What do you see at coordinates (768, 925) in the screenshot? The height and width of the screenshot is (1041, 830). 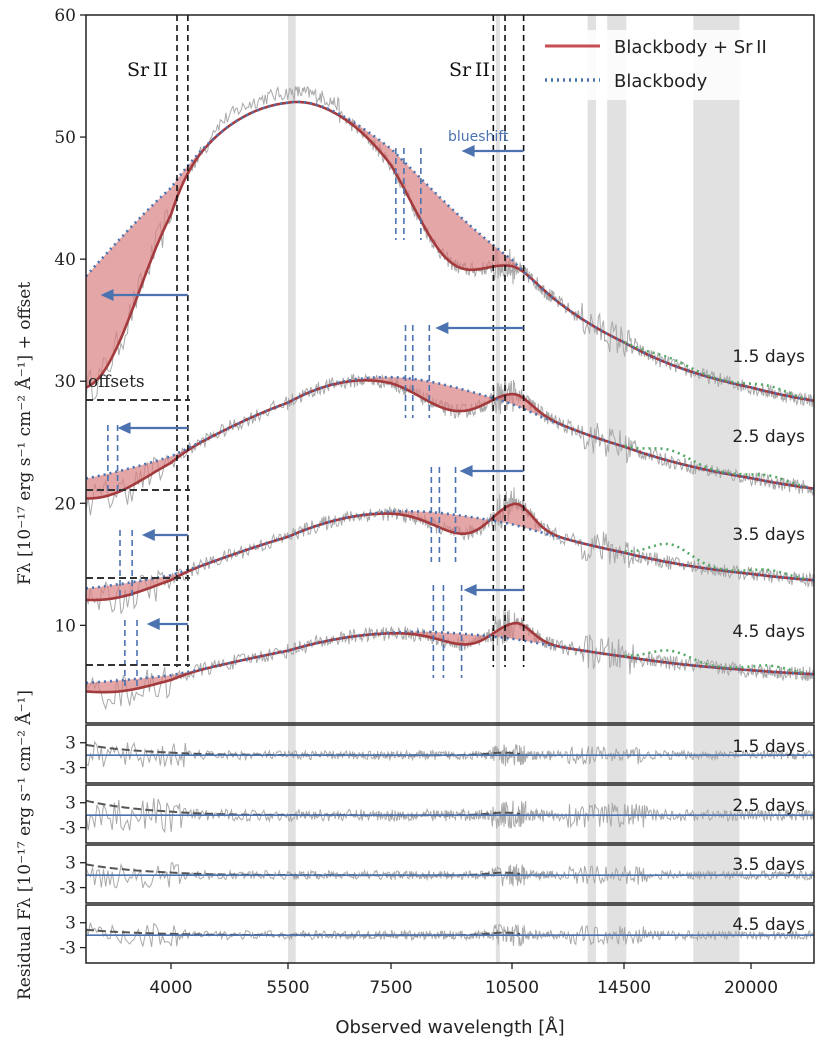 I see `resid-label-4: 4.5 days` at bounding box center [768, 925].